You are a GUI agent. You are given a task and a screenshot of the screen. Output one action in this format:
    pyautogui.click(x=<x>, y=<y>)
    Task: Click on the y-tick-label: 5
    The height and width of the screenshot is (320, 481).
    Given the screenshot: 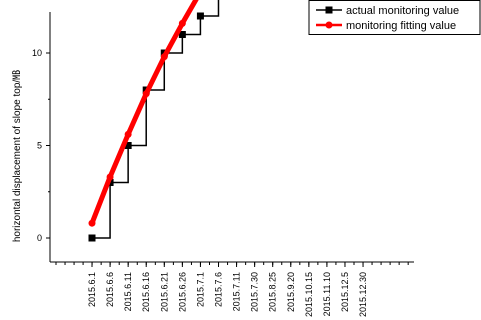 What is the action you would take?
    pyautogui.click(x=39, y=146)
    